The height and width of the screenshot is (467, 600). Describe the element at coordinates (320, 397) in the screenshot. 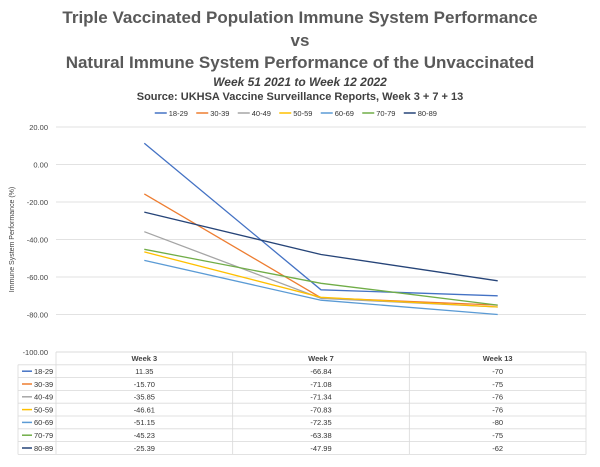

I see `table-cell: -71.34` at that location.